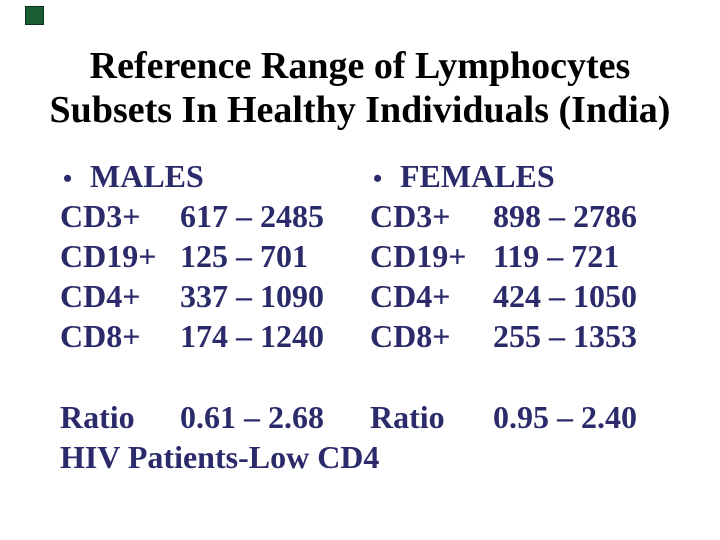 This screenshot has height=540, width=720. I want to click on ratio-row: Ratio 0.61 – 2.68, so click(216, 417).